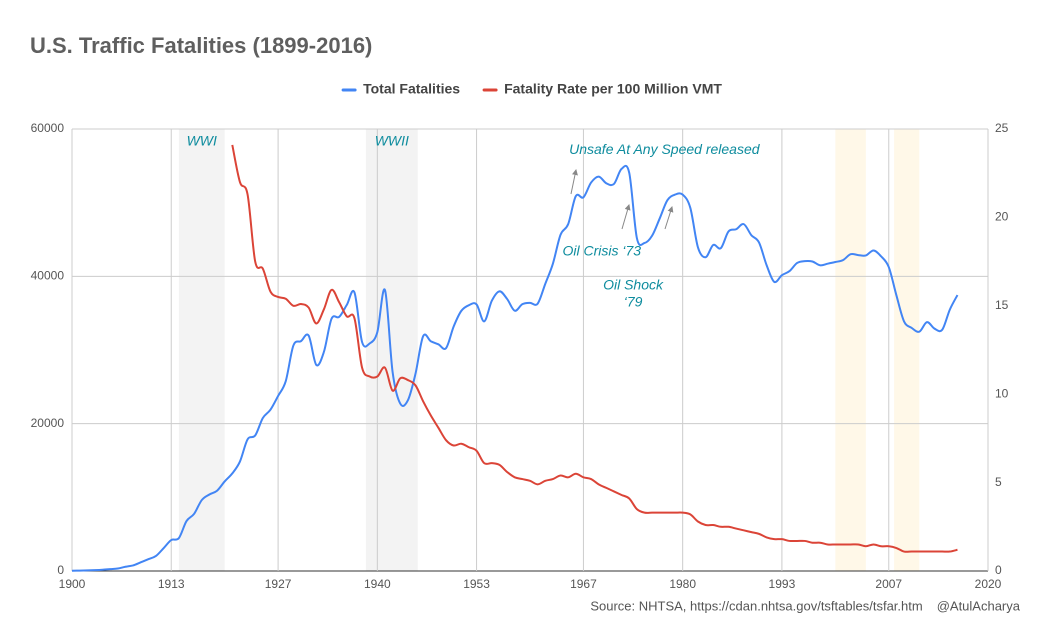 The image size is (1045, 624). I want to click on x-tick-label: 1900, so click(72, 584).